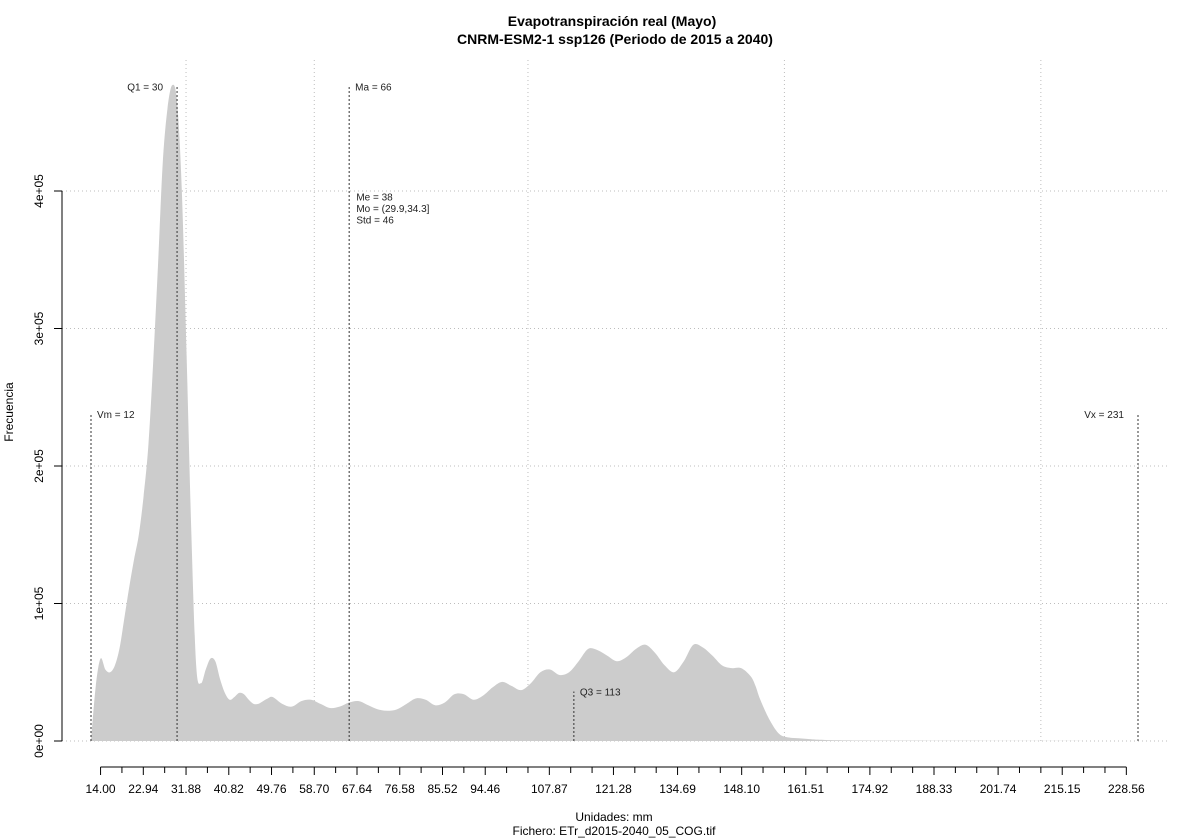 The image size is (1200, 840). I want to click on stat-median: Me = 38, so click(374, 198).